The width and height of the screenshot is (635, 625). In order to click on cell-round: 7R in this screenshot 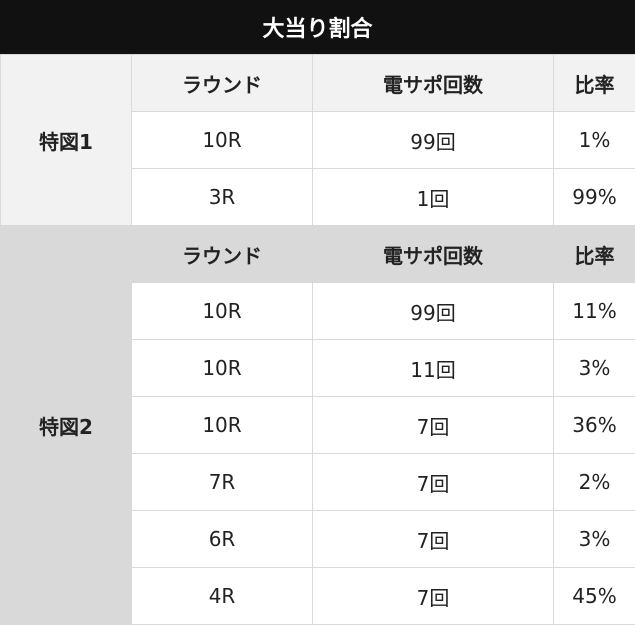, I will do `click(222, 482)`.